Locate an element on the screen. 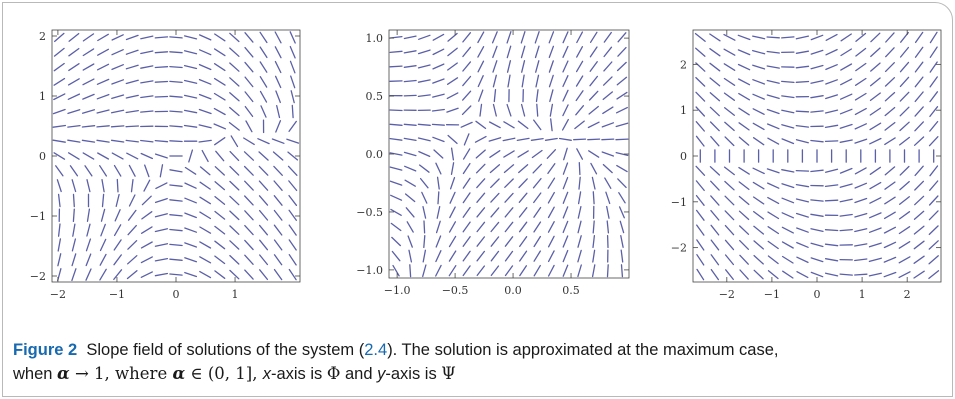  caption-limit: → 1, where is located at coordinates (121, 373).